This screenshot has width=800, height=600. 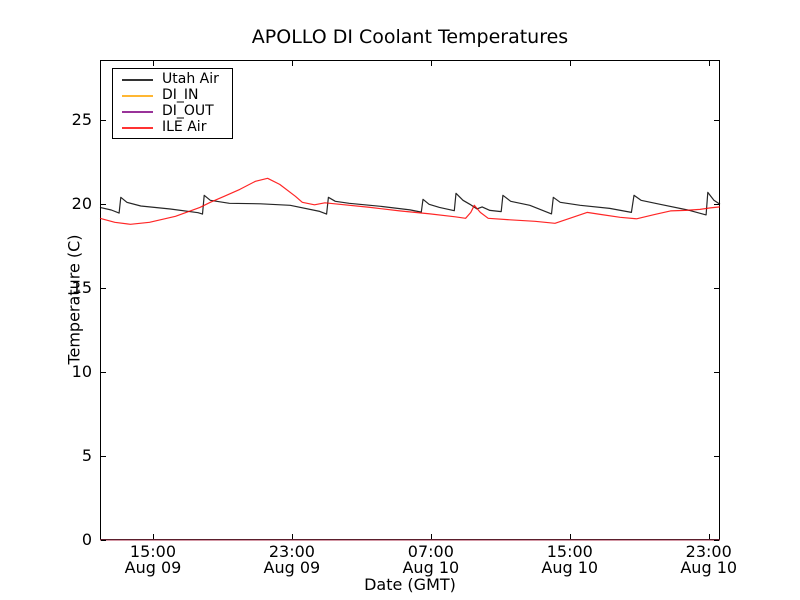 I want to click on legend-item-ile-air: ILE Air, so click(x=176, y=127).